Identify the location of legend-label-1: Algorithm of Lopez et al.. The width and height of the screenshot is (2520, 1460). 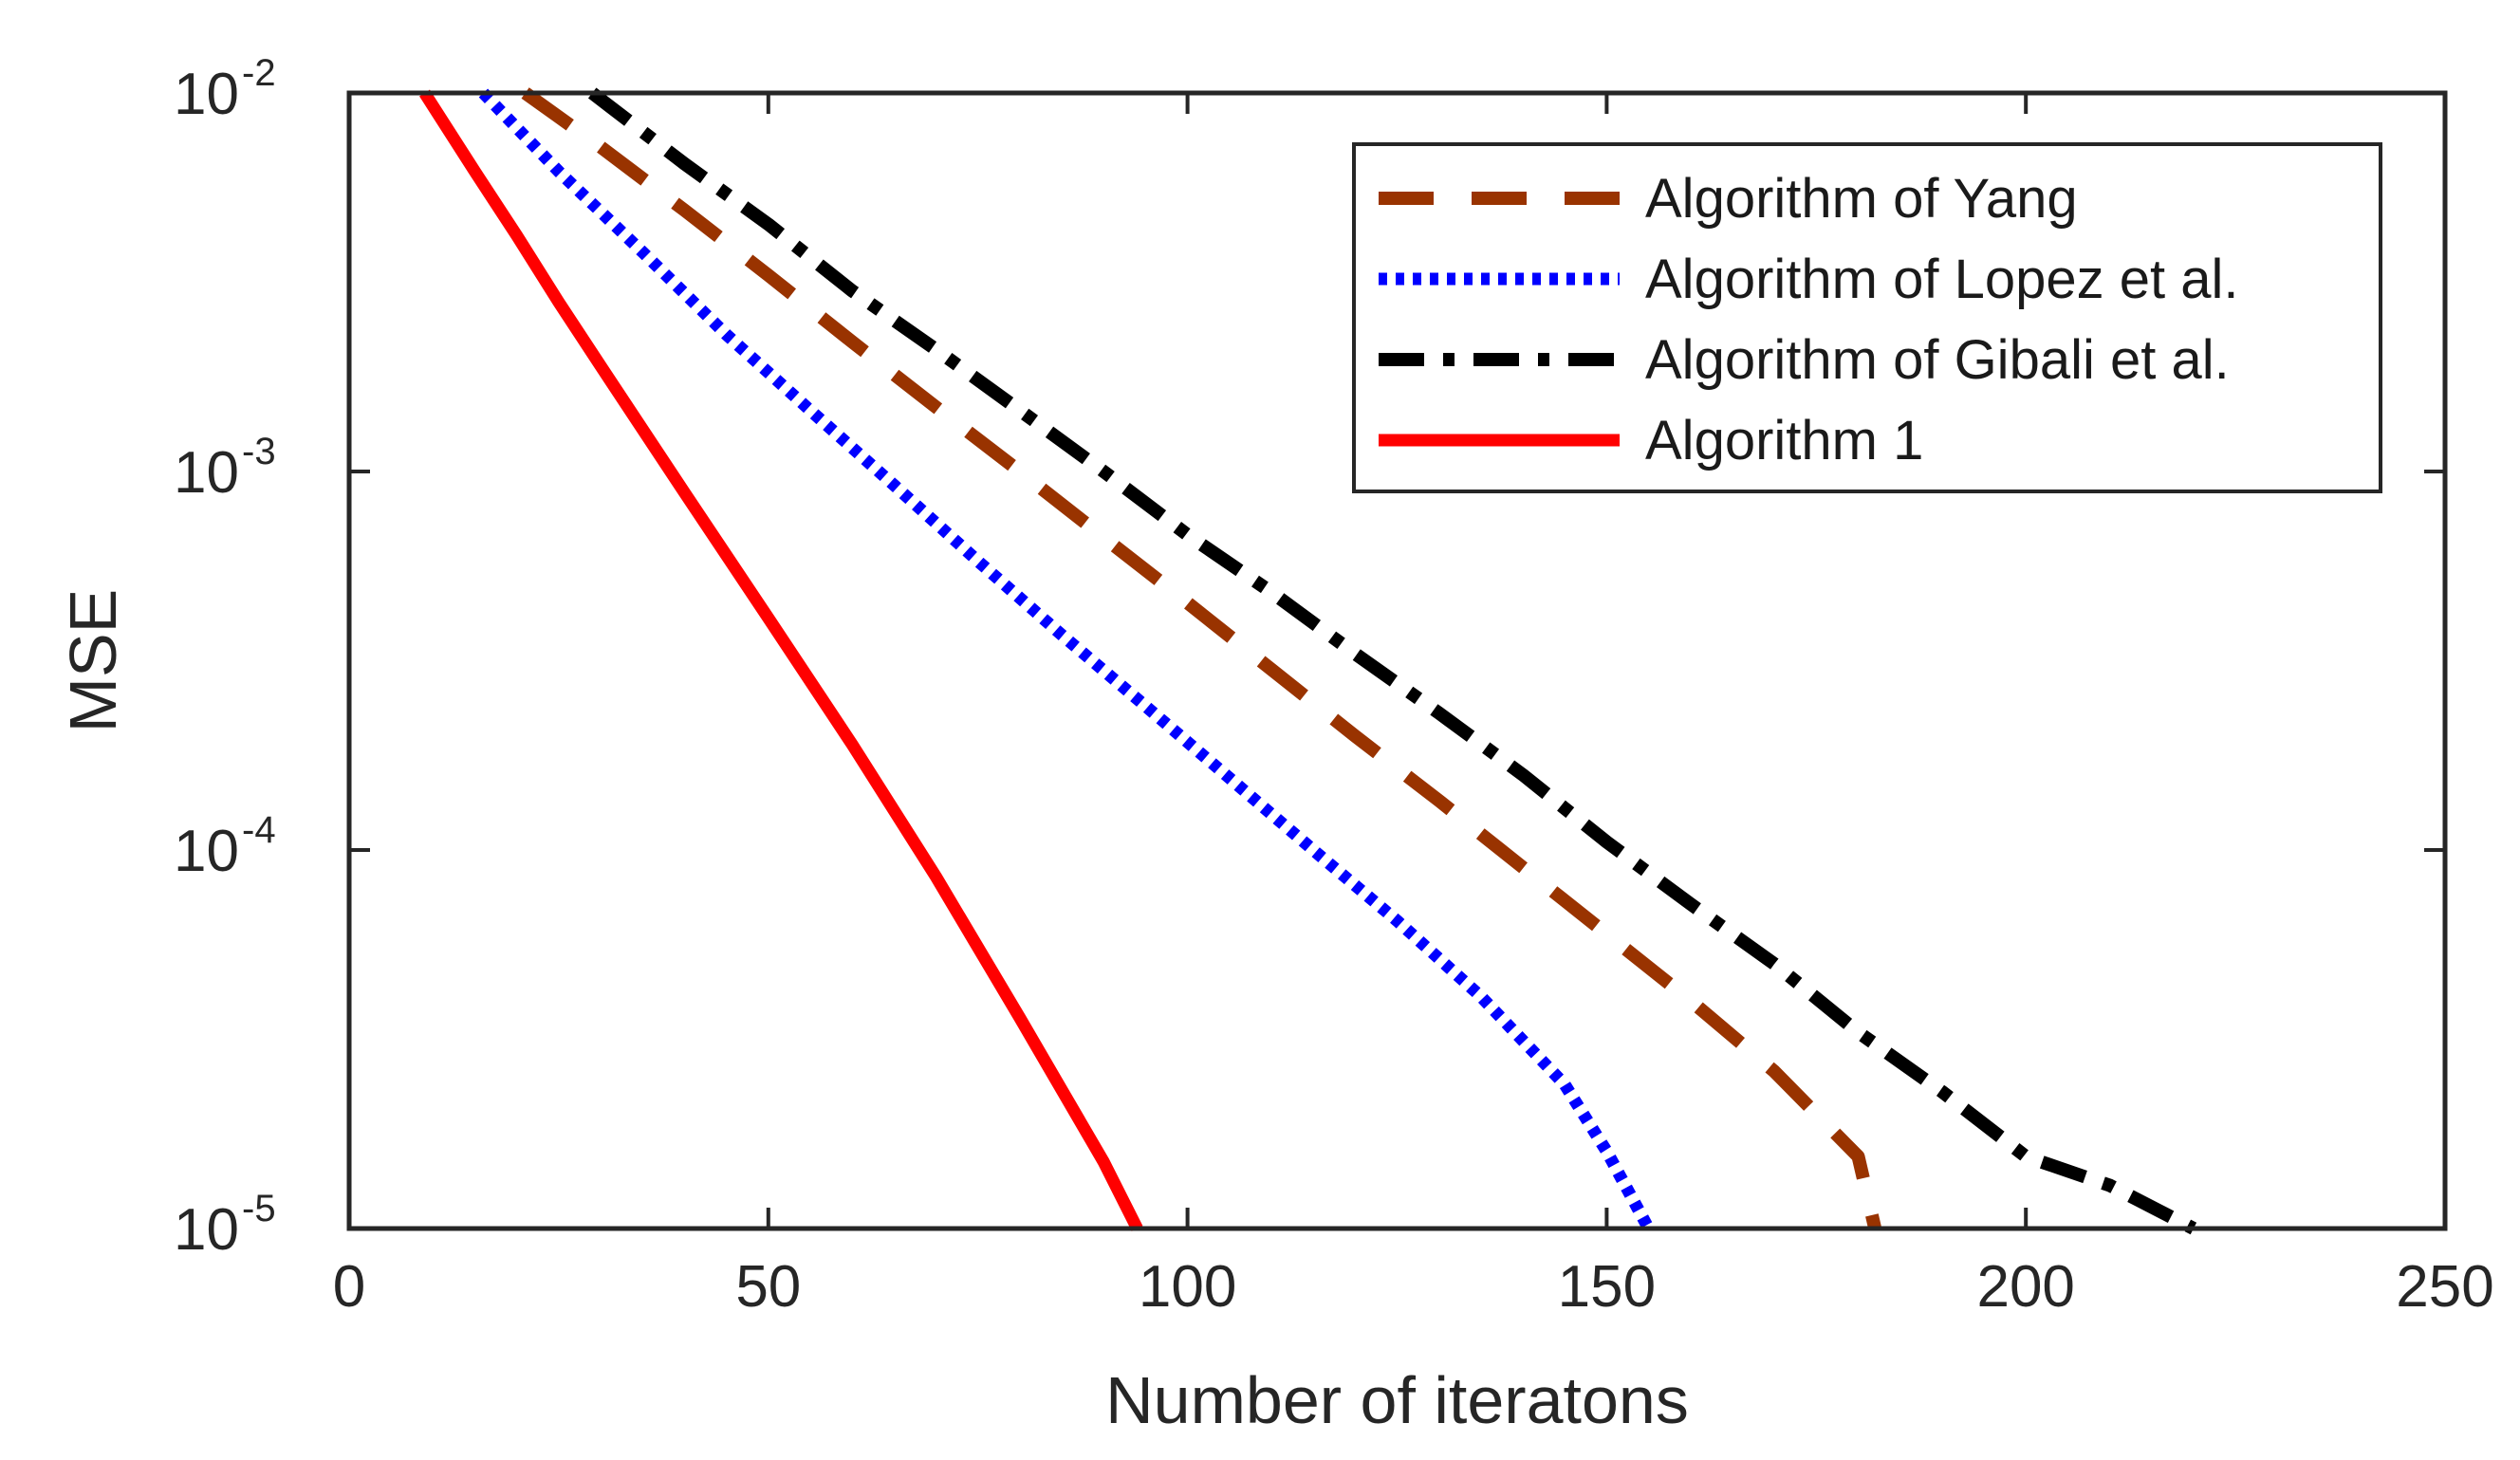
(1941, 279).